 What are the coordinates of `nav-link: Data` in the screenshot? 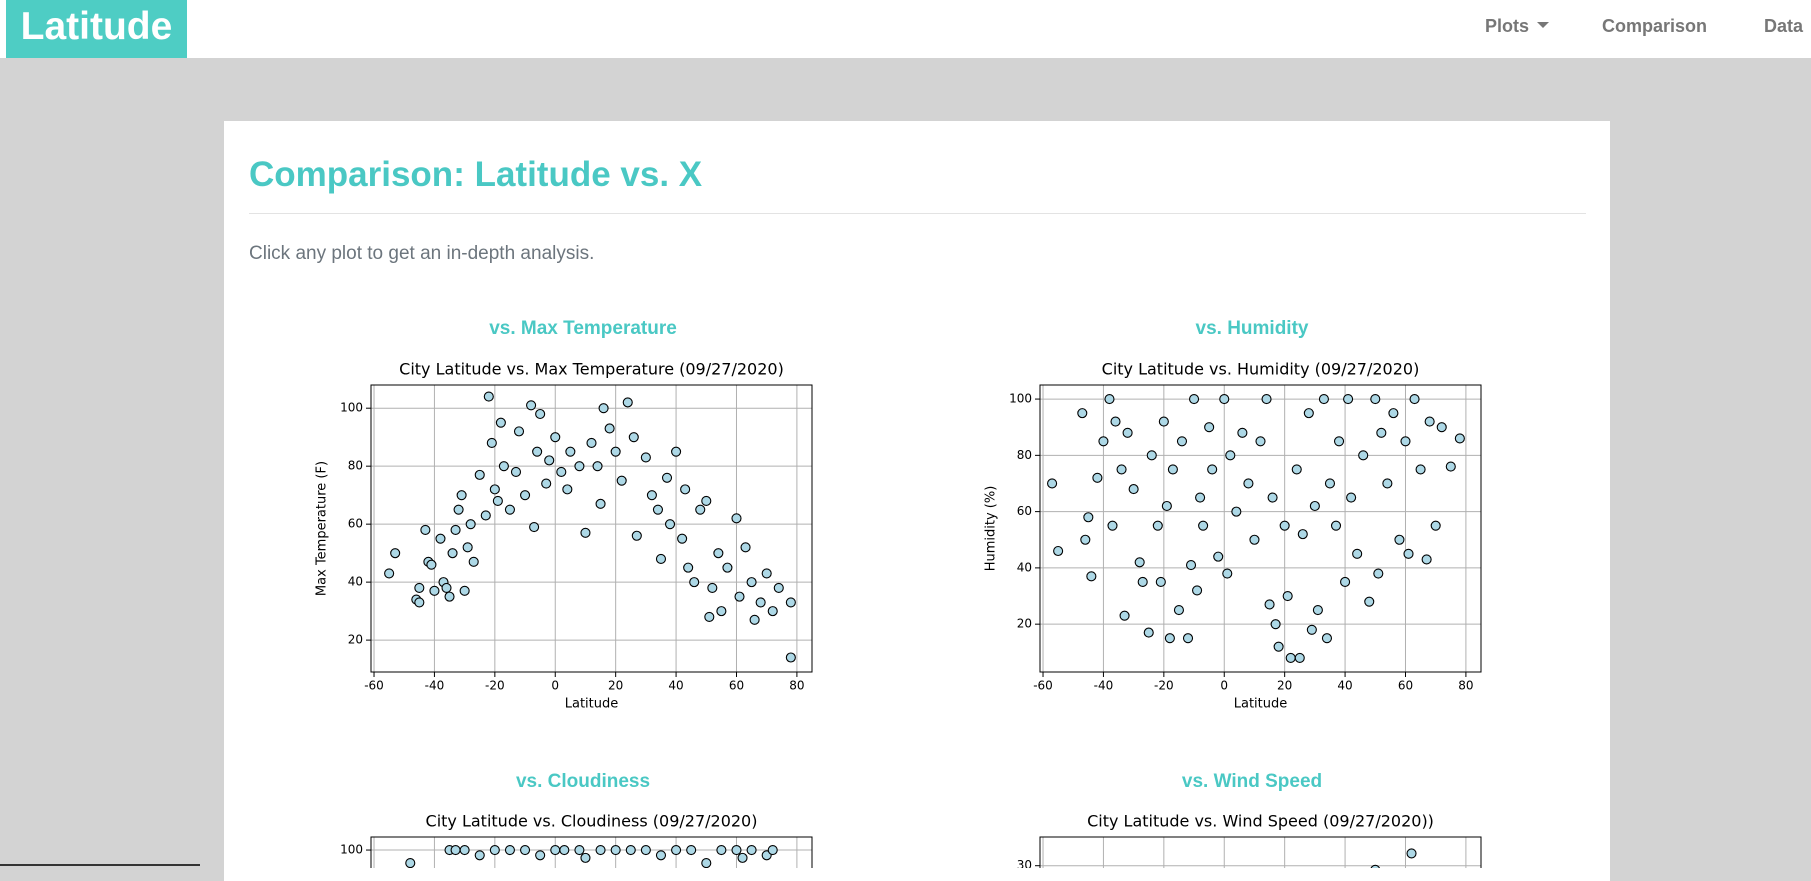 It's located at (1784, 26).